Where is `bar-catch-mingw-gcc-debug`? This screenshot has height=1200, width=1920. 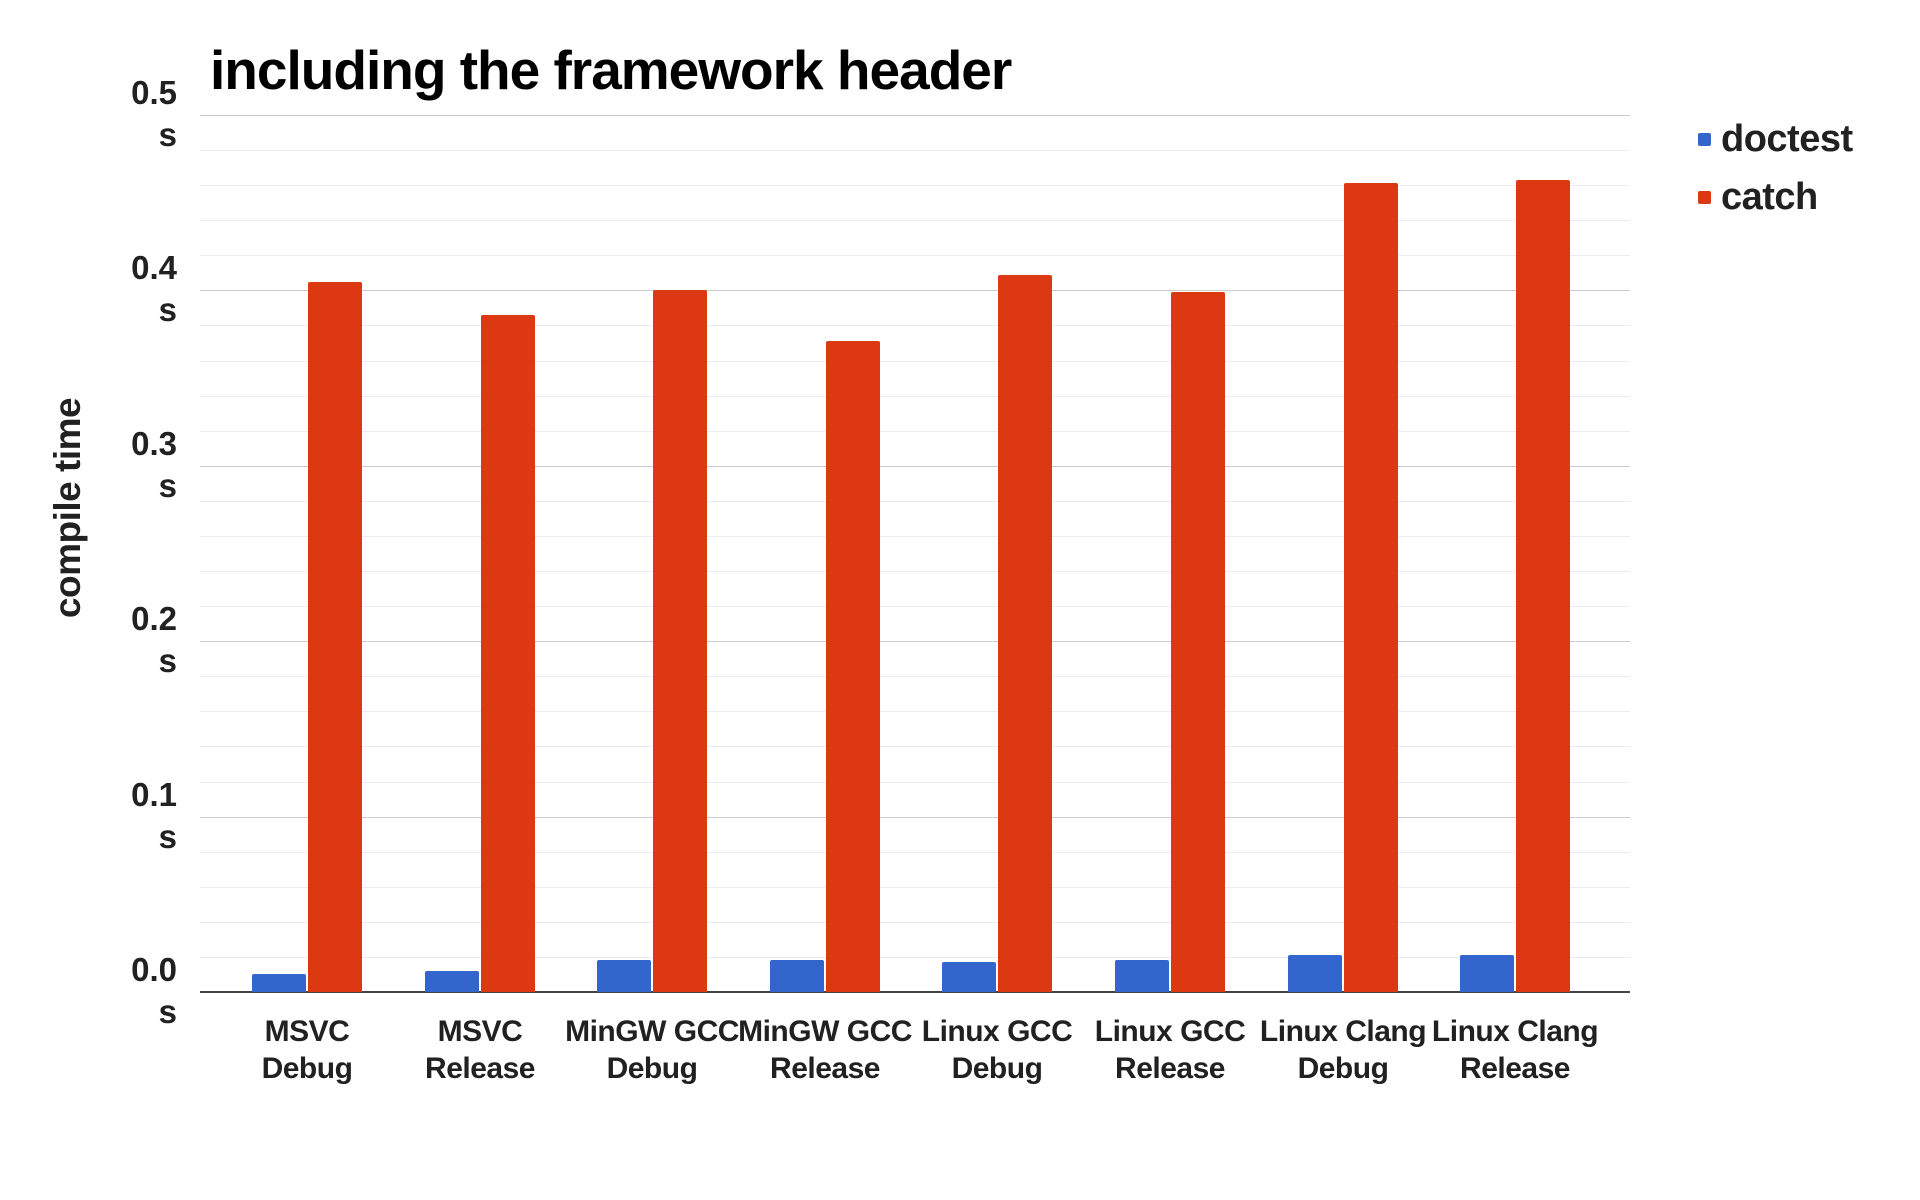
bar-catch-mingw-gcc-debug is located at coordinates (680, 641).